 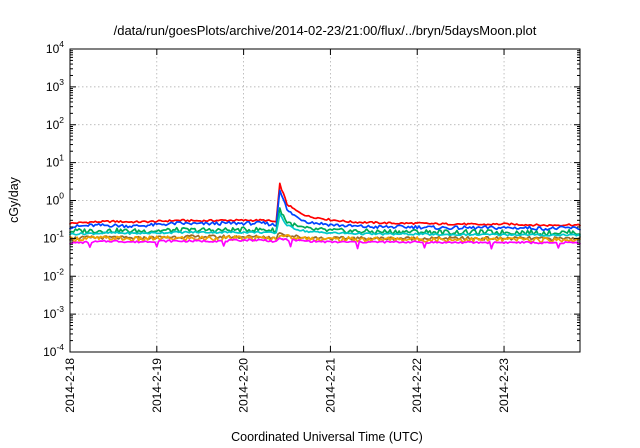 I want to click on y-tick-label: 10¹, so click(x=55, y=161).